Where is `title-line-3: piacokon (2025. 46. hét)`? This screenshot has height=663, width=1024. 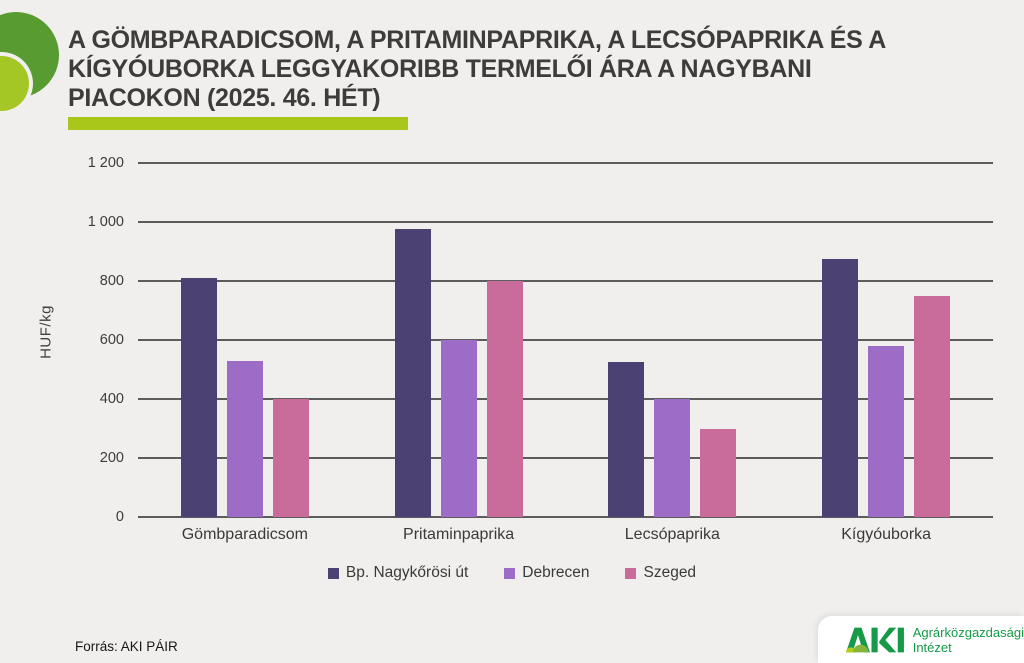
title-line-3: piacokon (2025. 46. hét) is located at coordinates (224, 98).